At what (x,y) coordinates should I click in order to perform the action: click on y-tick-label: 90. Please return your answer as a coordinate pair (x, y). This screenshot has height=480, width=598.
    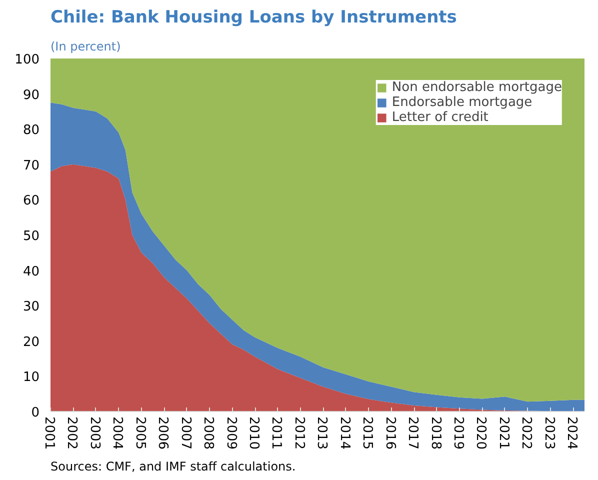
    Looking at the image, I should click on (31, 95).